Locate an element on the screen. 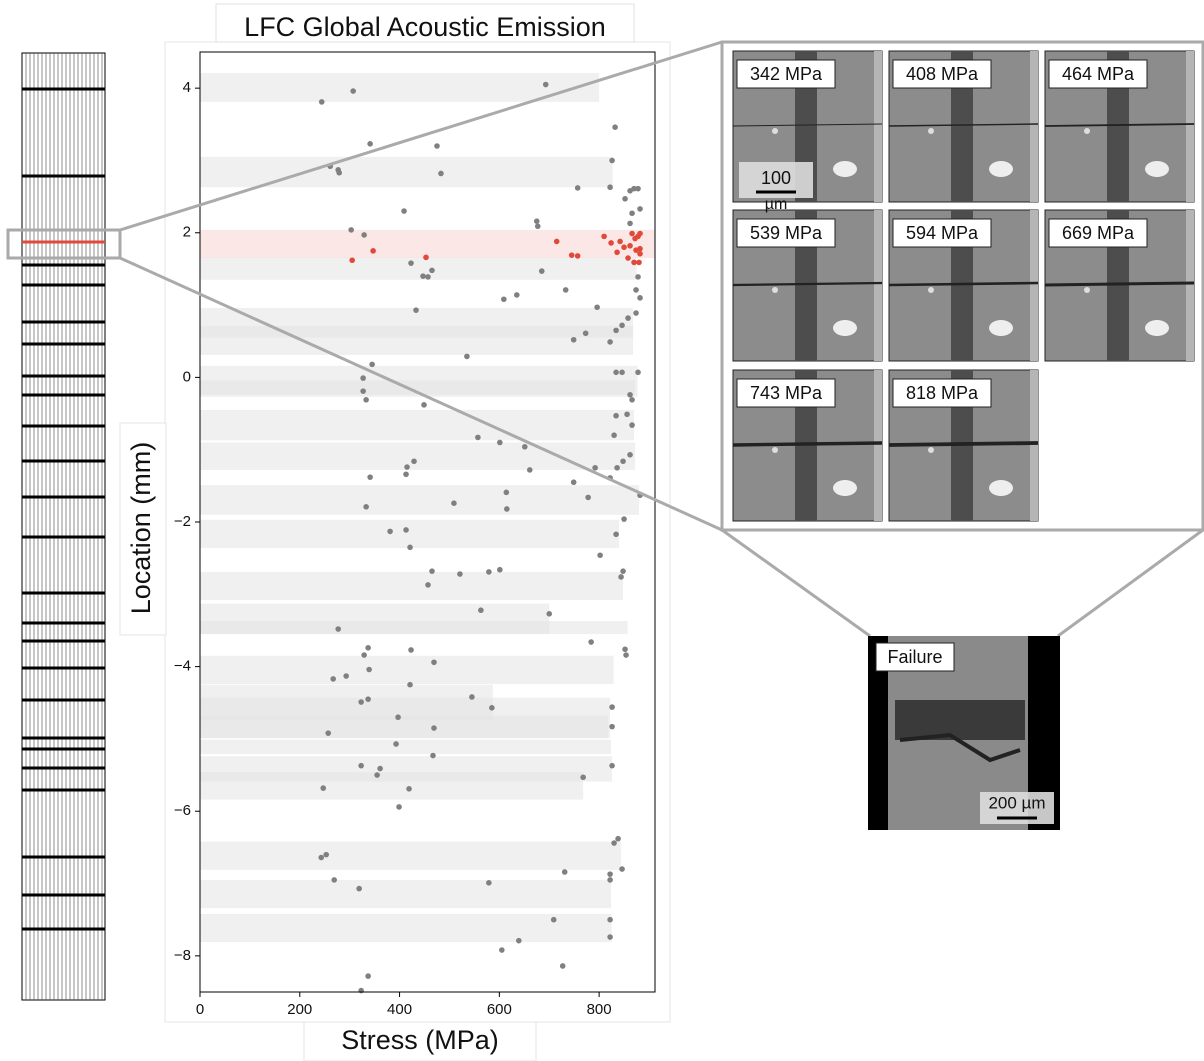 This screenshot has height=1061, width=1204. xlabel-box is located at coordinates (420, 1041).